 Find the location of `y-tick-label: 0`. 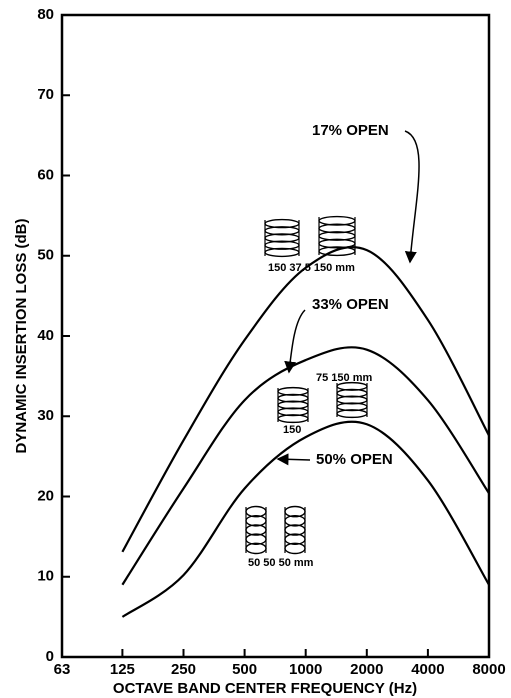

y-tick-label: 0 is located at coordinates (50, 656).